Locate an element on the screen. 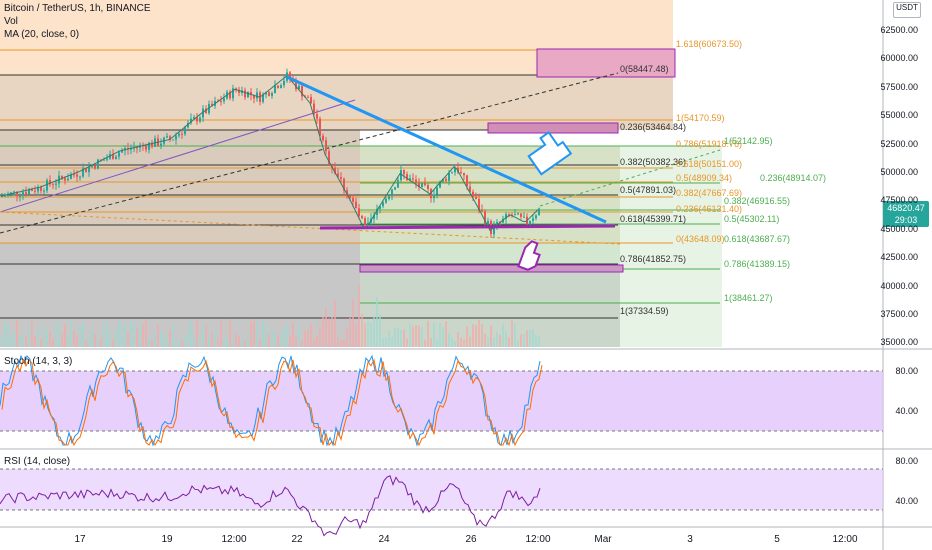 The height and width of the screenshot is (550, 932). fib-label: 0.236(48914.07) is located at coordinates (793, 178).